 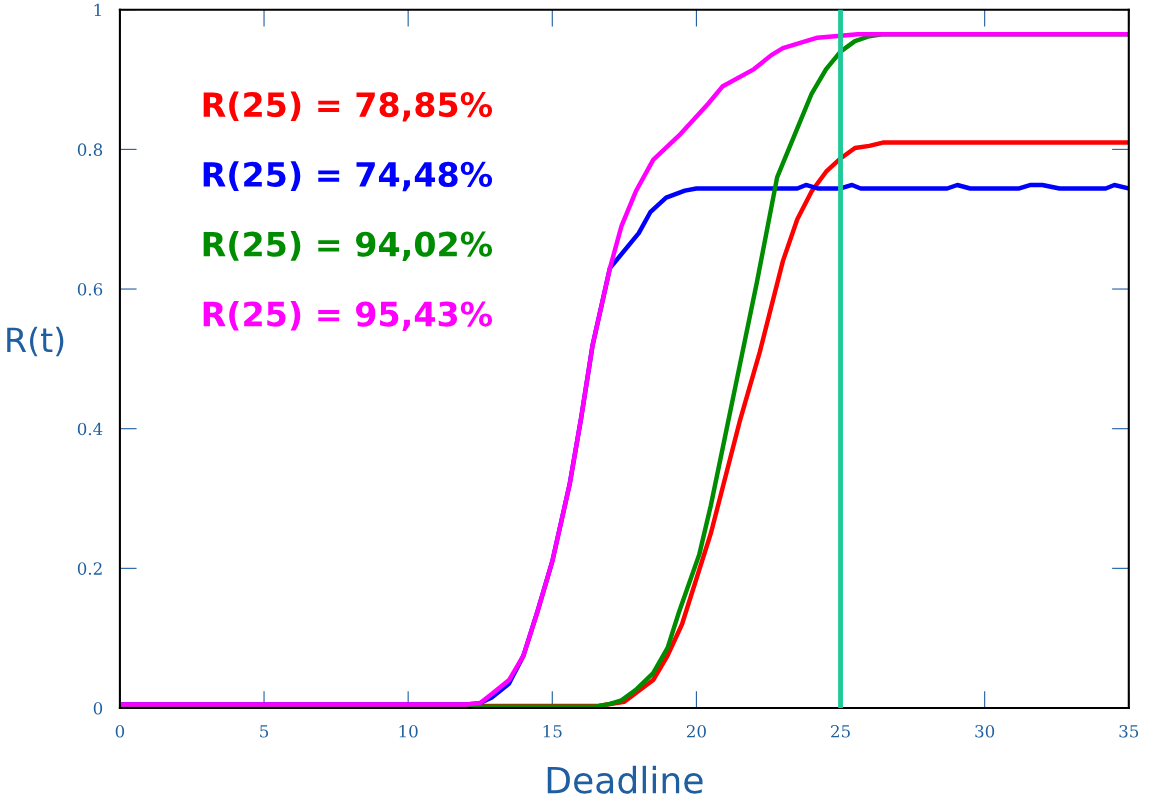 I want to click on y-axis-title: R(t), so click(x=35, y=341).